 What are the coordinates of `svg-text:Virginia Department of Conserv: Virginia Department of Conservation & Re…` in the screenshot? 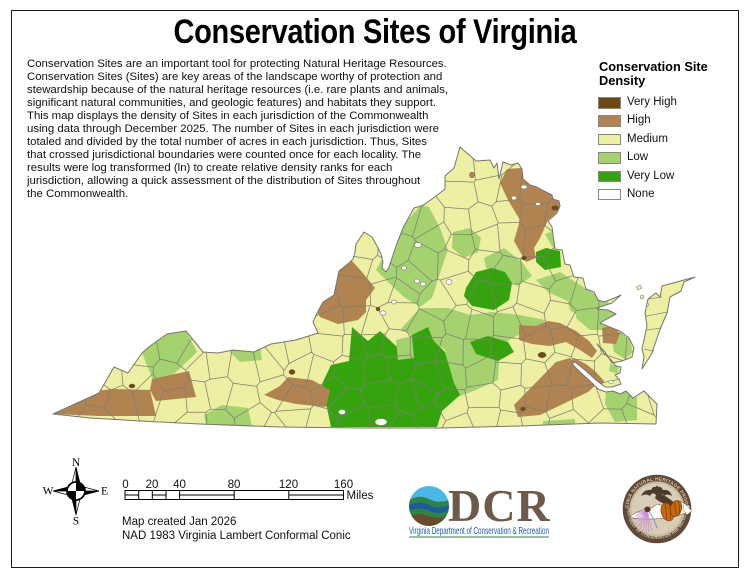 It's located at (479, 531).